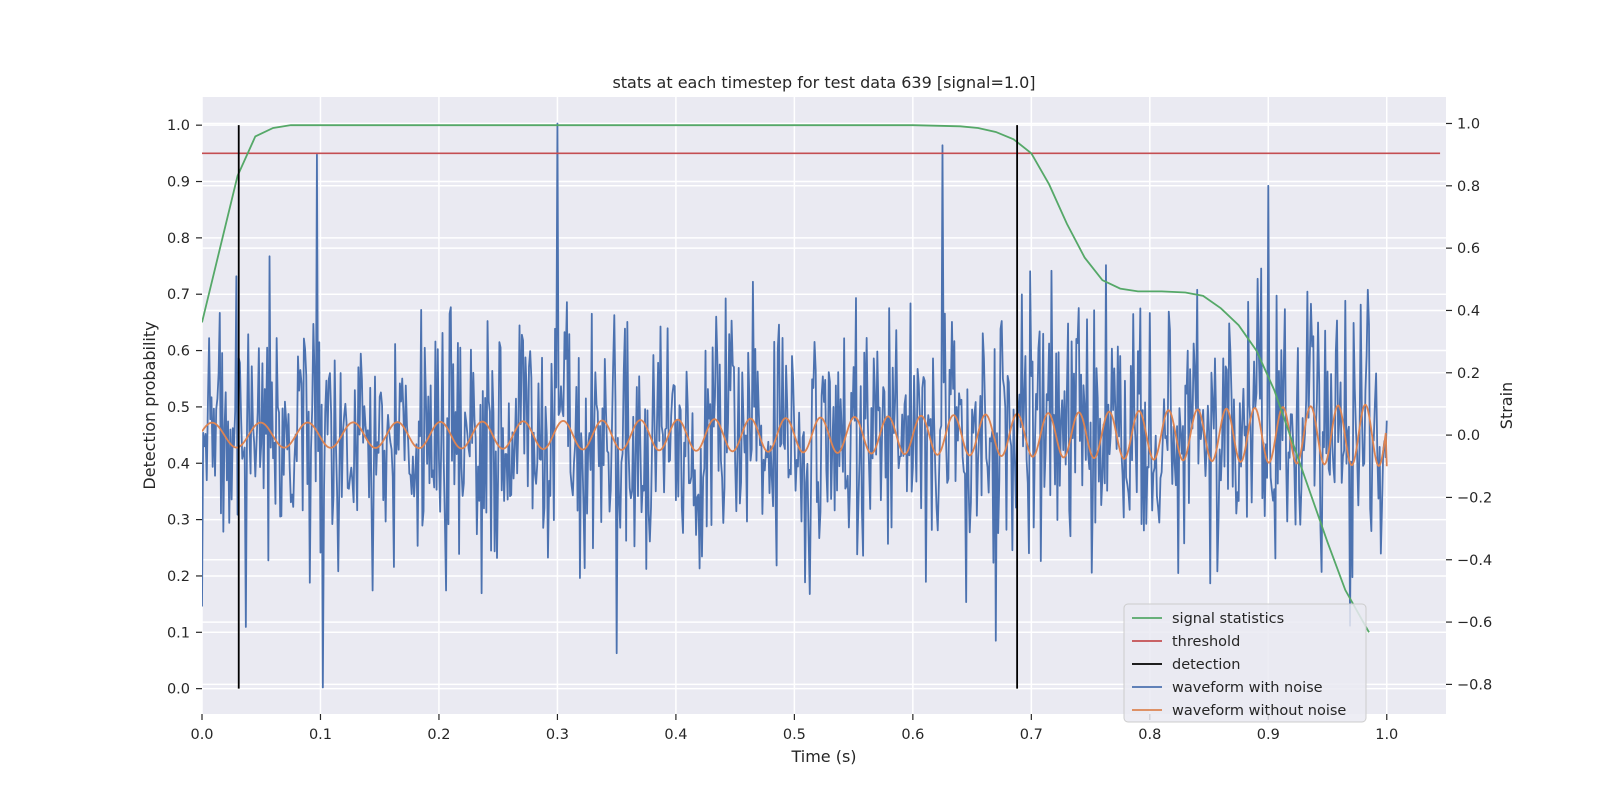 The height and width of the screenshot is (800, 1600). What do you see at coordinates (201, 735) in the screenshot?
I see `x-tick-label: 0.0` at bounding box center [201, 735].